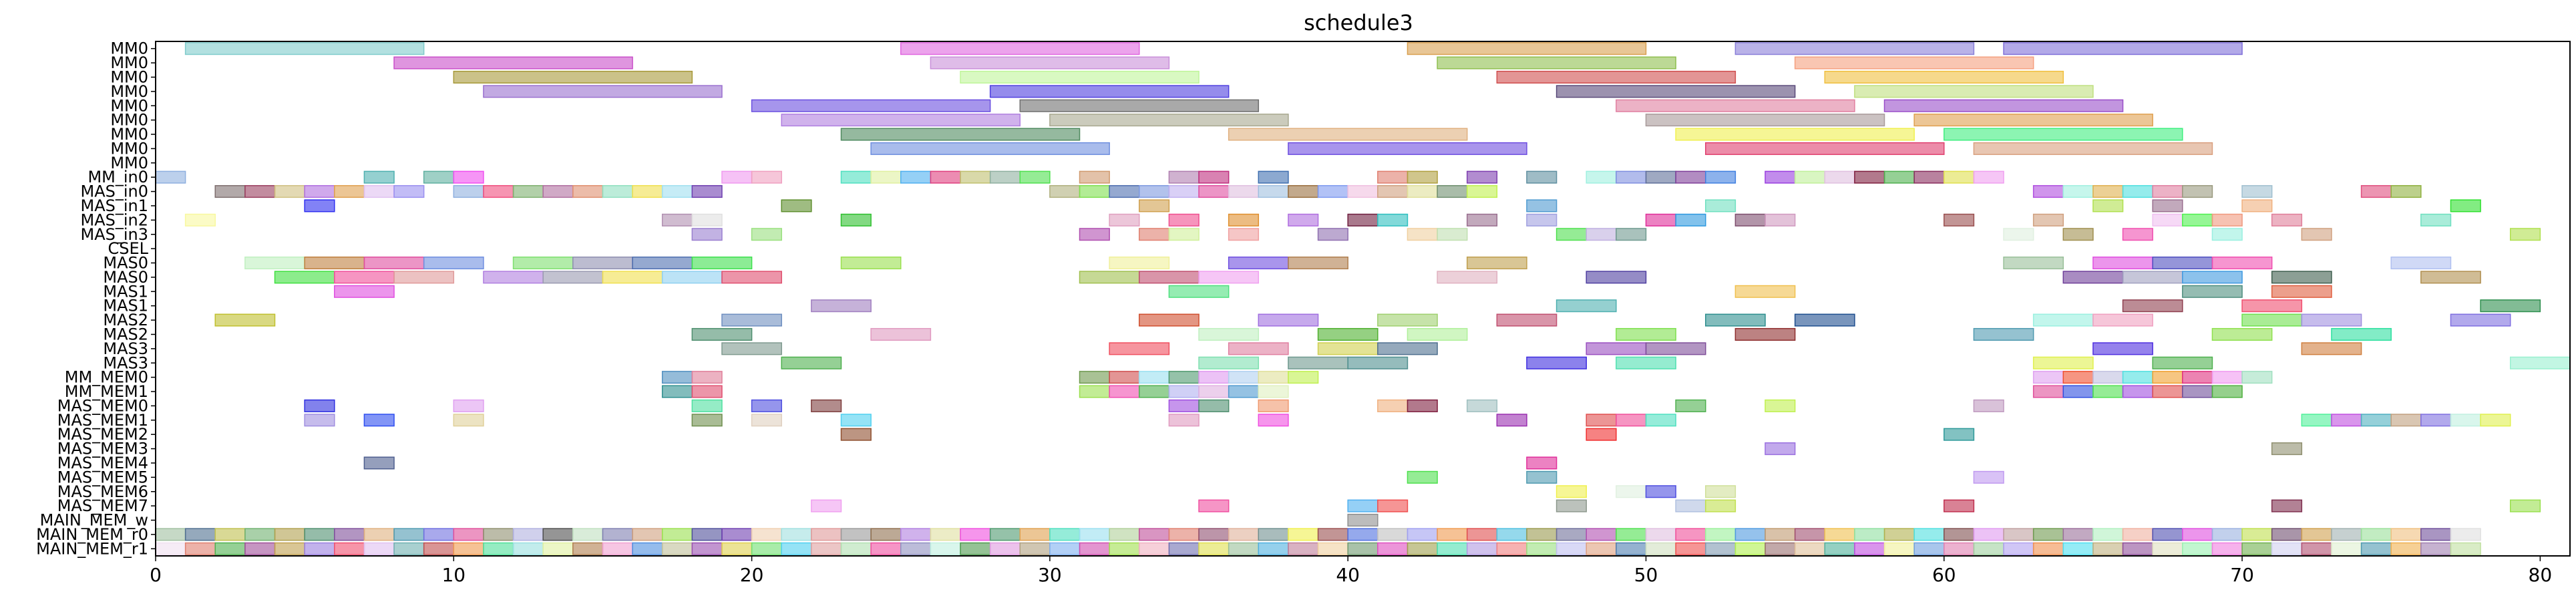  What do you see at coordinates (129, 77) in the screenshot?
I see `y-tick-label: MM0` at bounding box center [129, 77].